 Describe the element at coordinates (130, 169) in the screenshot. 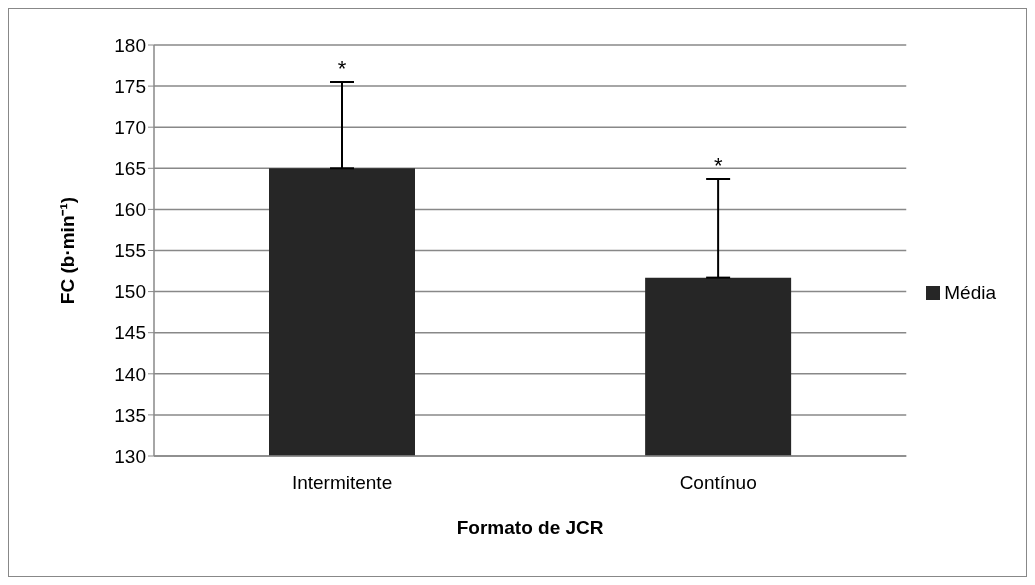

I see `y-tick-label: 165` at that location.